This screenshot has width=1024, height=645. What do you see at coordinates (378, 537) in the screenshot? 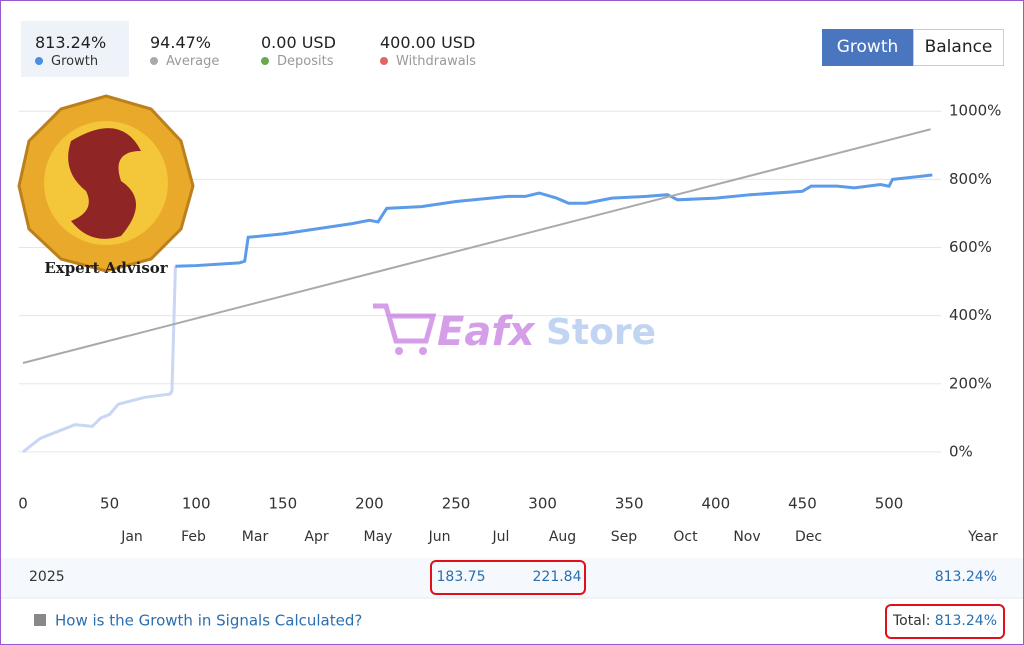
I see `month-label: May` at bounding box center [378, 537].